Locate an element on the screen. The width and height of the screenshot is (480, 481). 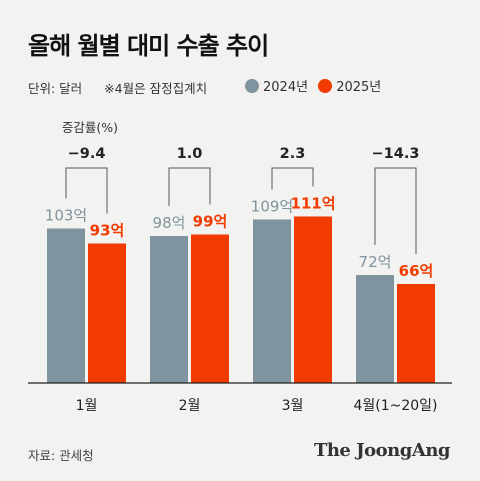
bar-value-label: 103억 is located at coordinates (66, 216).